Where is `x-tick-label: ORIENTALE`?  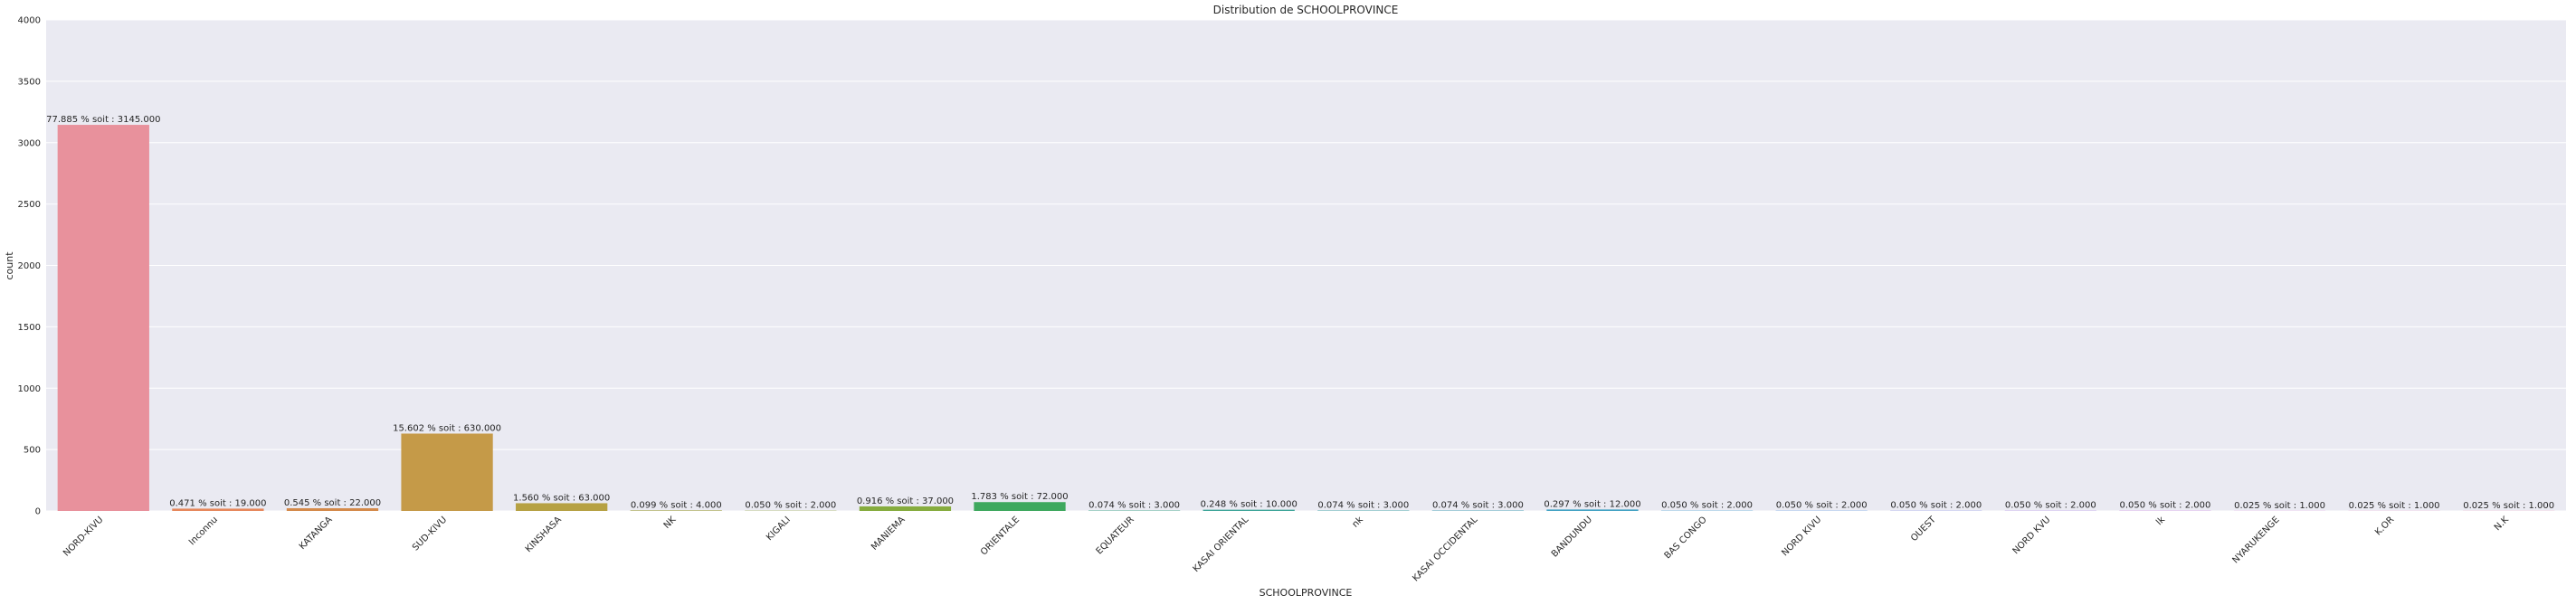 x-tick-label: ORIENTALE is located at coordinates (1000, 536).